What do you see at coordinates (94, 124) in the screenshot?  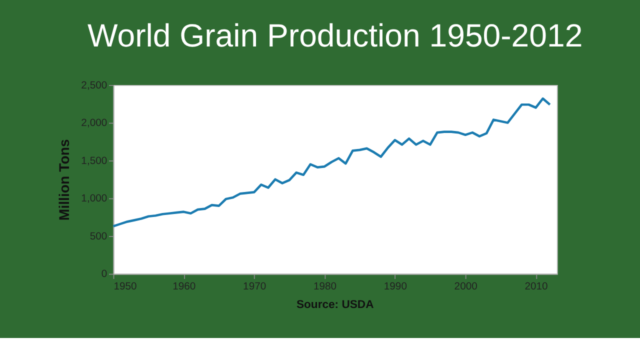 I see `y-tick-label: 2,000` at bounding box center [94, 124].